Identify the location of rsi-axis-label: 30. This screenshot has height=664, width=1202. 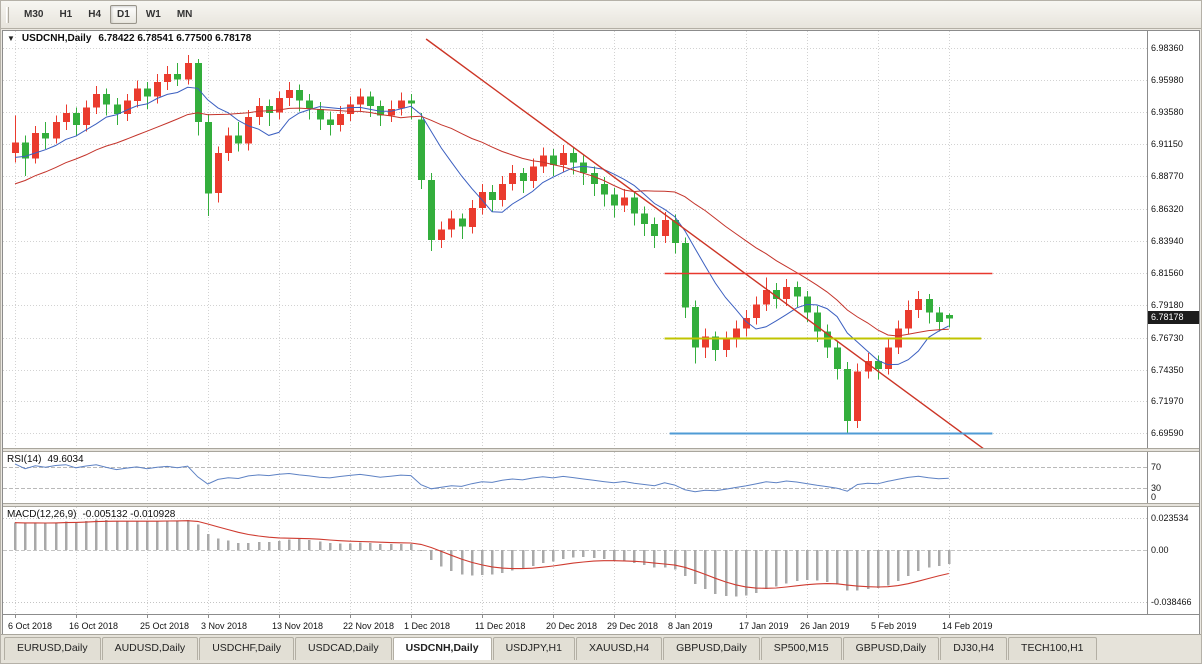
(1156, 488).